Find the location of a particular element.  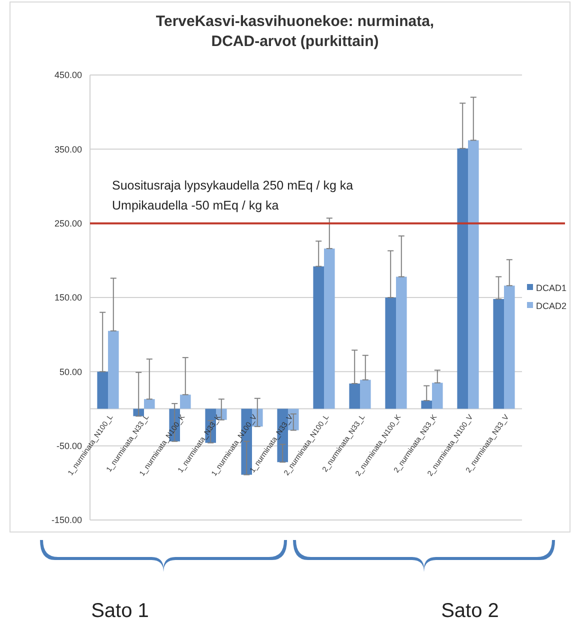

y-tick-label: 250.00 is located at coordinates (68, 223).